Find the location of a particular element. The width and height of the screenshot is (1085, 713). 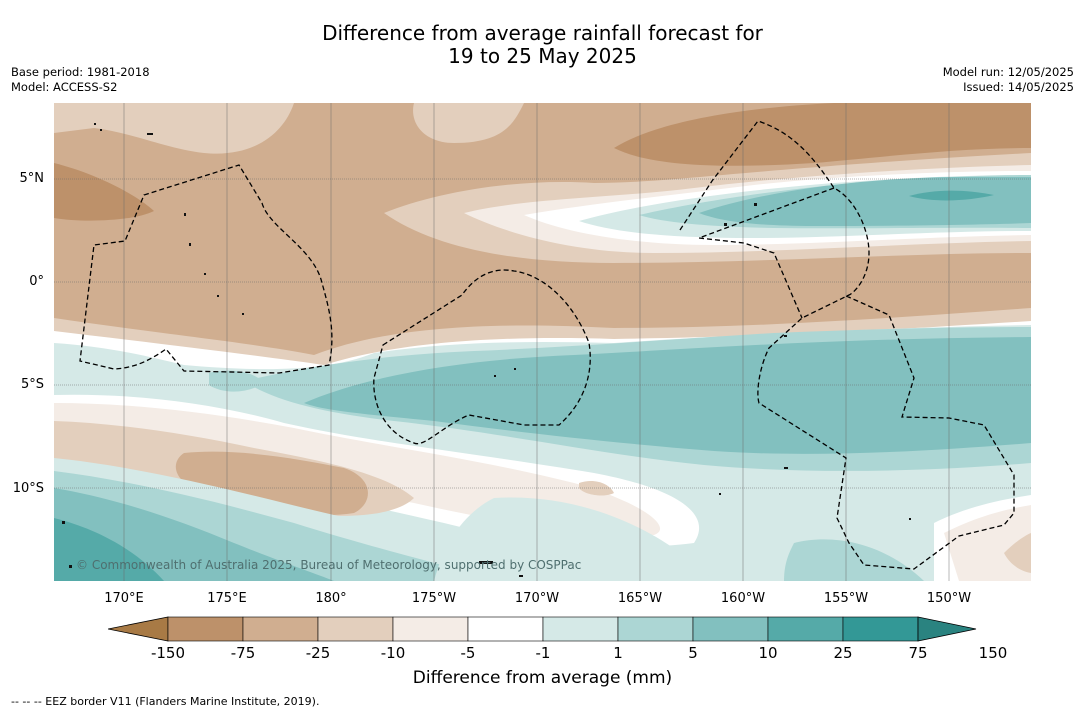

lat-label-0: 0° is located at coordinates (36, 281).